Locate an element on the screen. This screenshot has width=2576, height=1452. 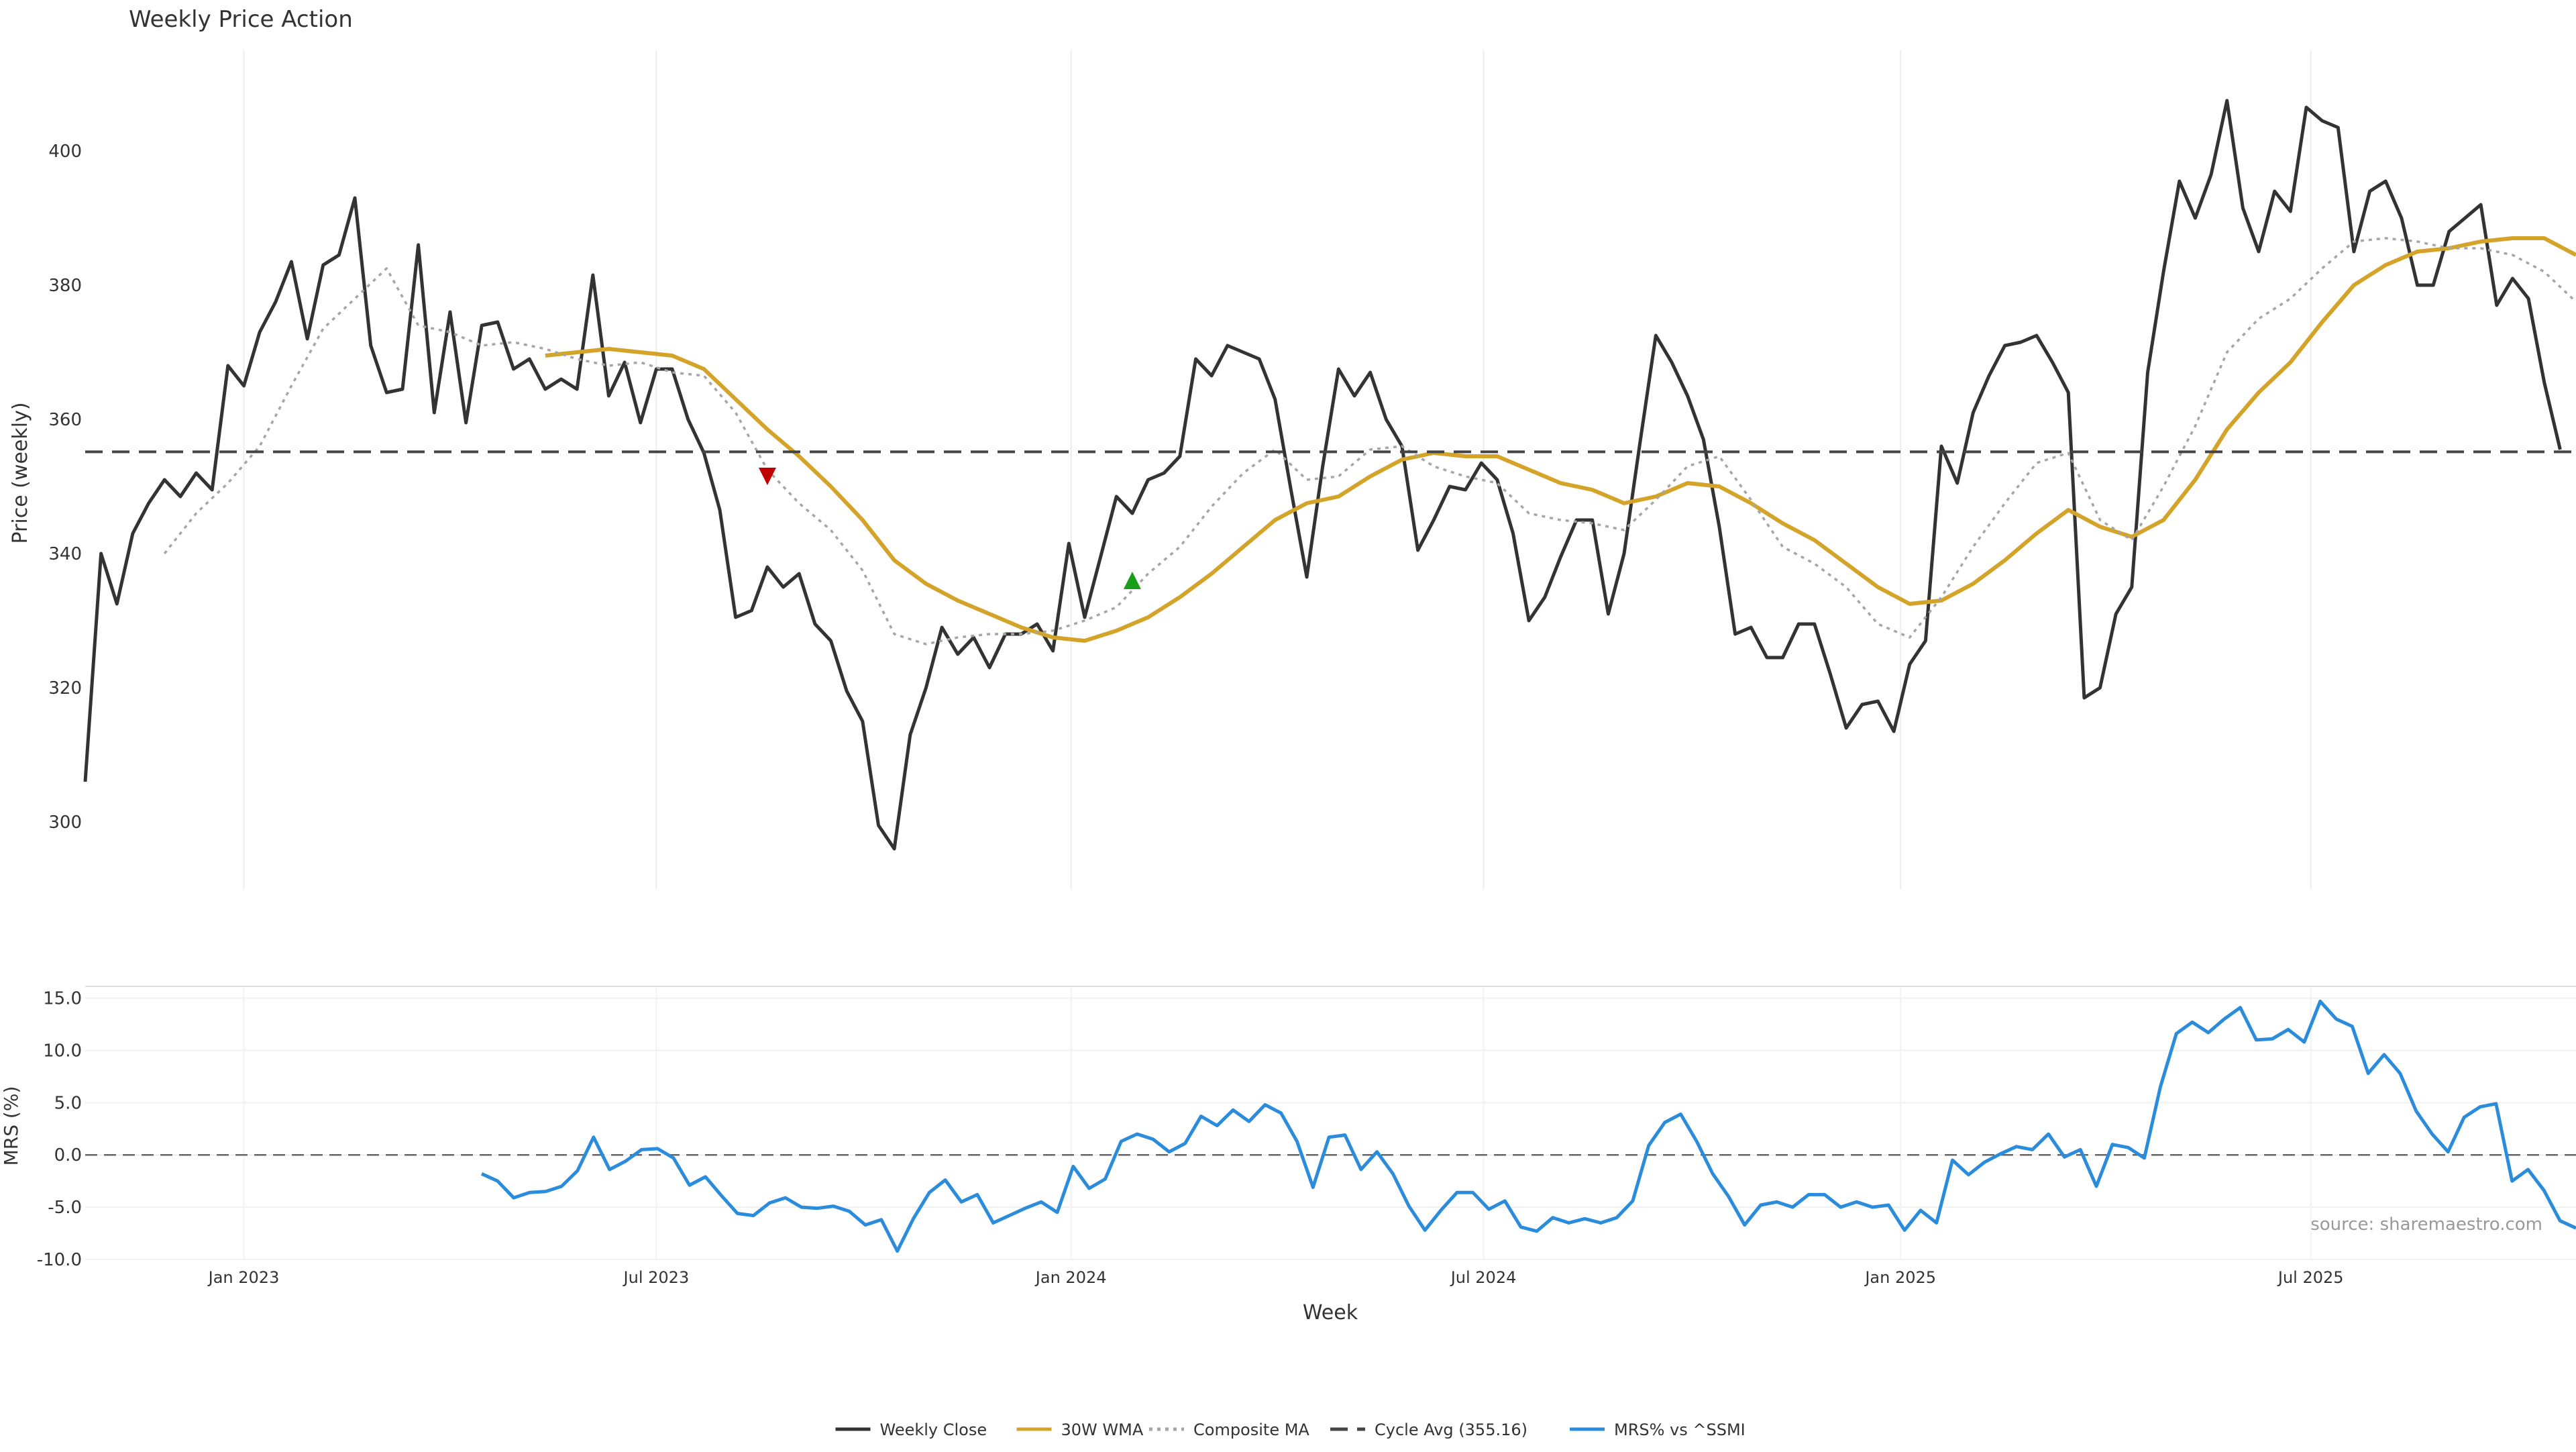
x-tick-label: Jul 2024 is located at coordinates (1483, 1277).